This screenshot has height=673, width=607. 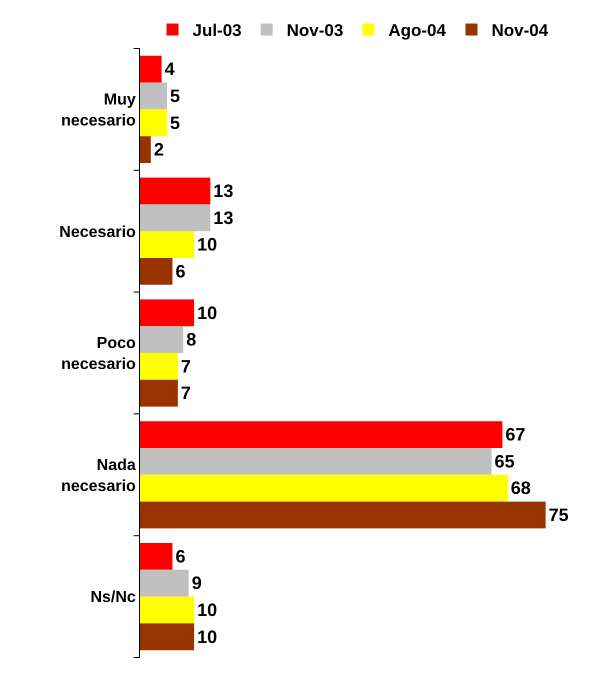 I want to click on legend-label: Nov-04, so click(x=520, y=30).